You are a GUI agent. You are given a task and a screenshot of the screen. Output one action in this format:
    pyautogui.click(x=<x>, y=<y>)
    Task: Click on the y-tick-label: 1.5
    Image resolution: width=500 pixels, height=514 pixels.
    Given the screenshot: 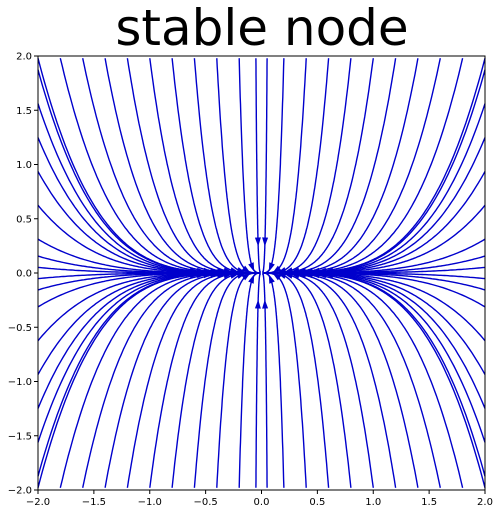 What is the action you would take?
    pyautogui.click(x=24, y=111)
    